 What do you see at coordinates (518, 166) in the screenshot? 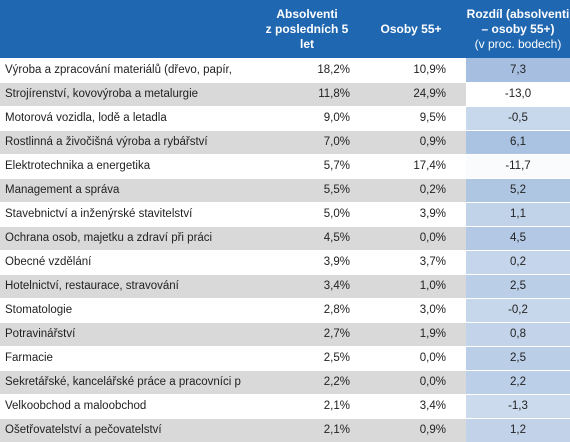
I see `rozdil-value: -11,7` at bounding box center [518, 166].